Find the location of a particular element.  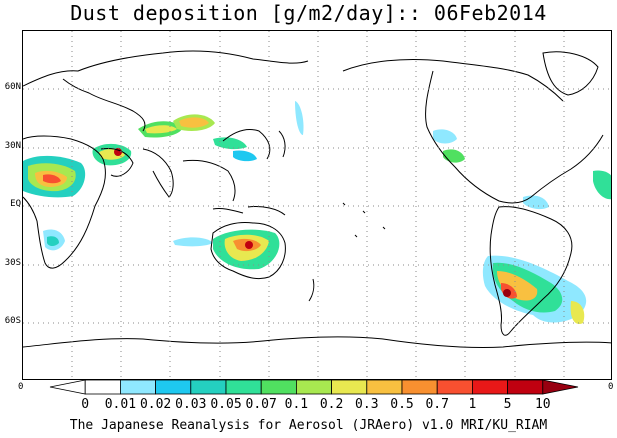

colorbar is located at coordinates (314, 387).